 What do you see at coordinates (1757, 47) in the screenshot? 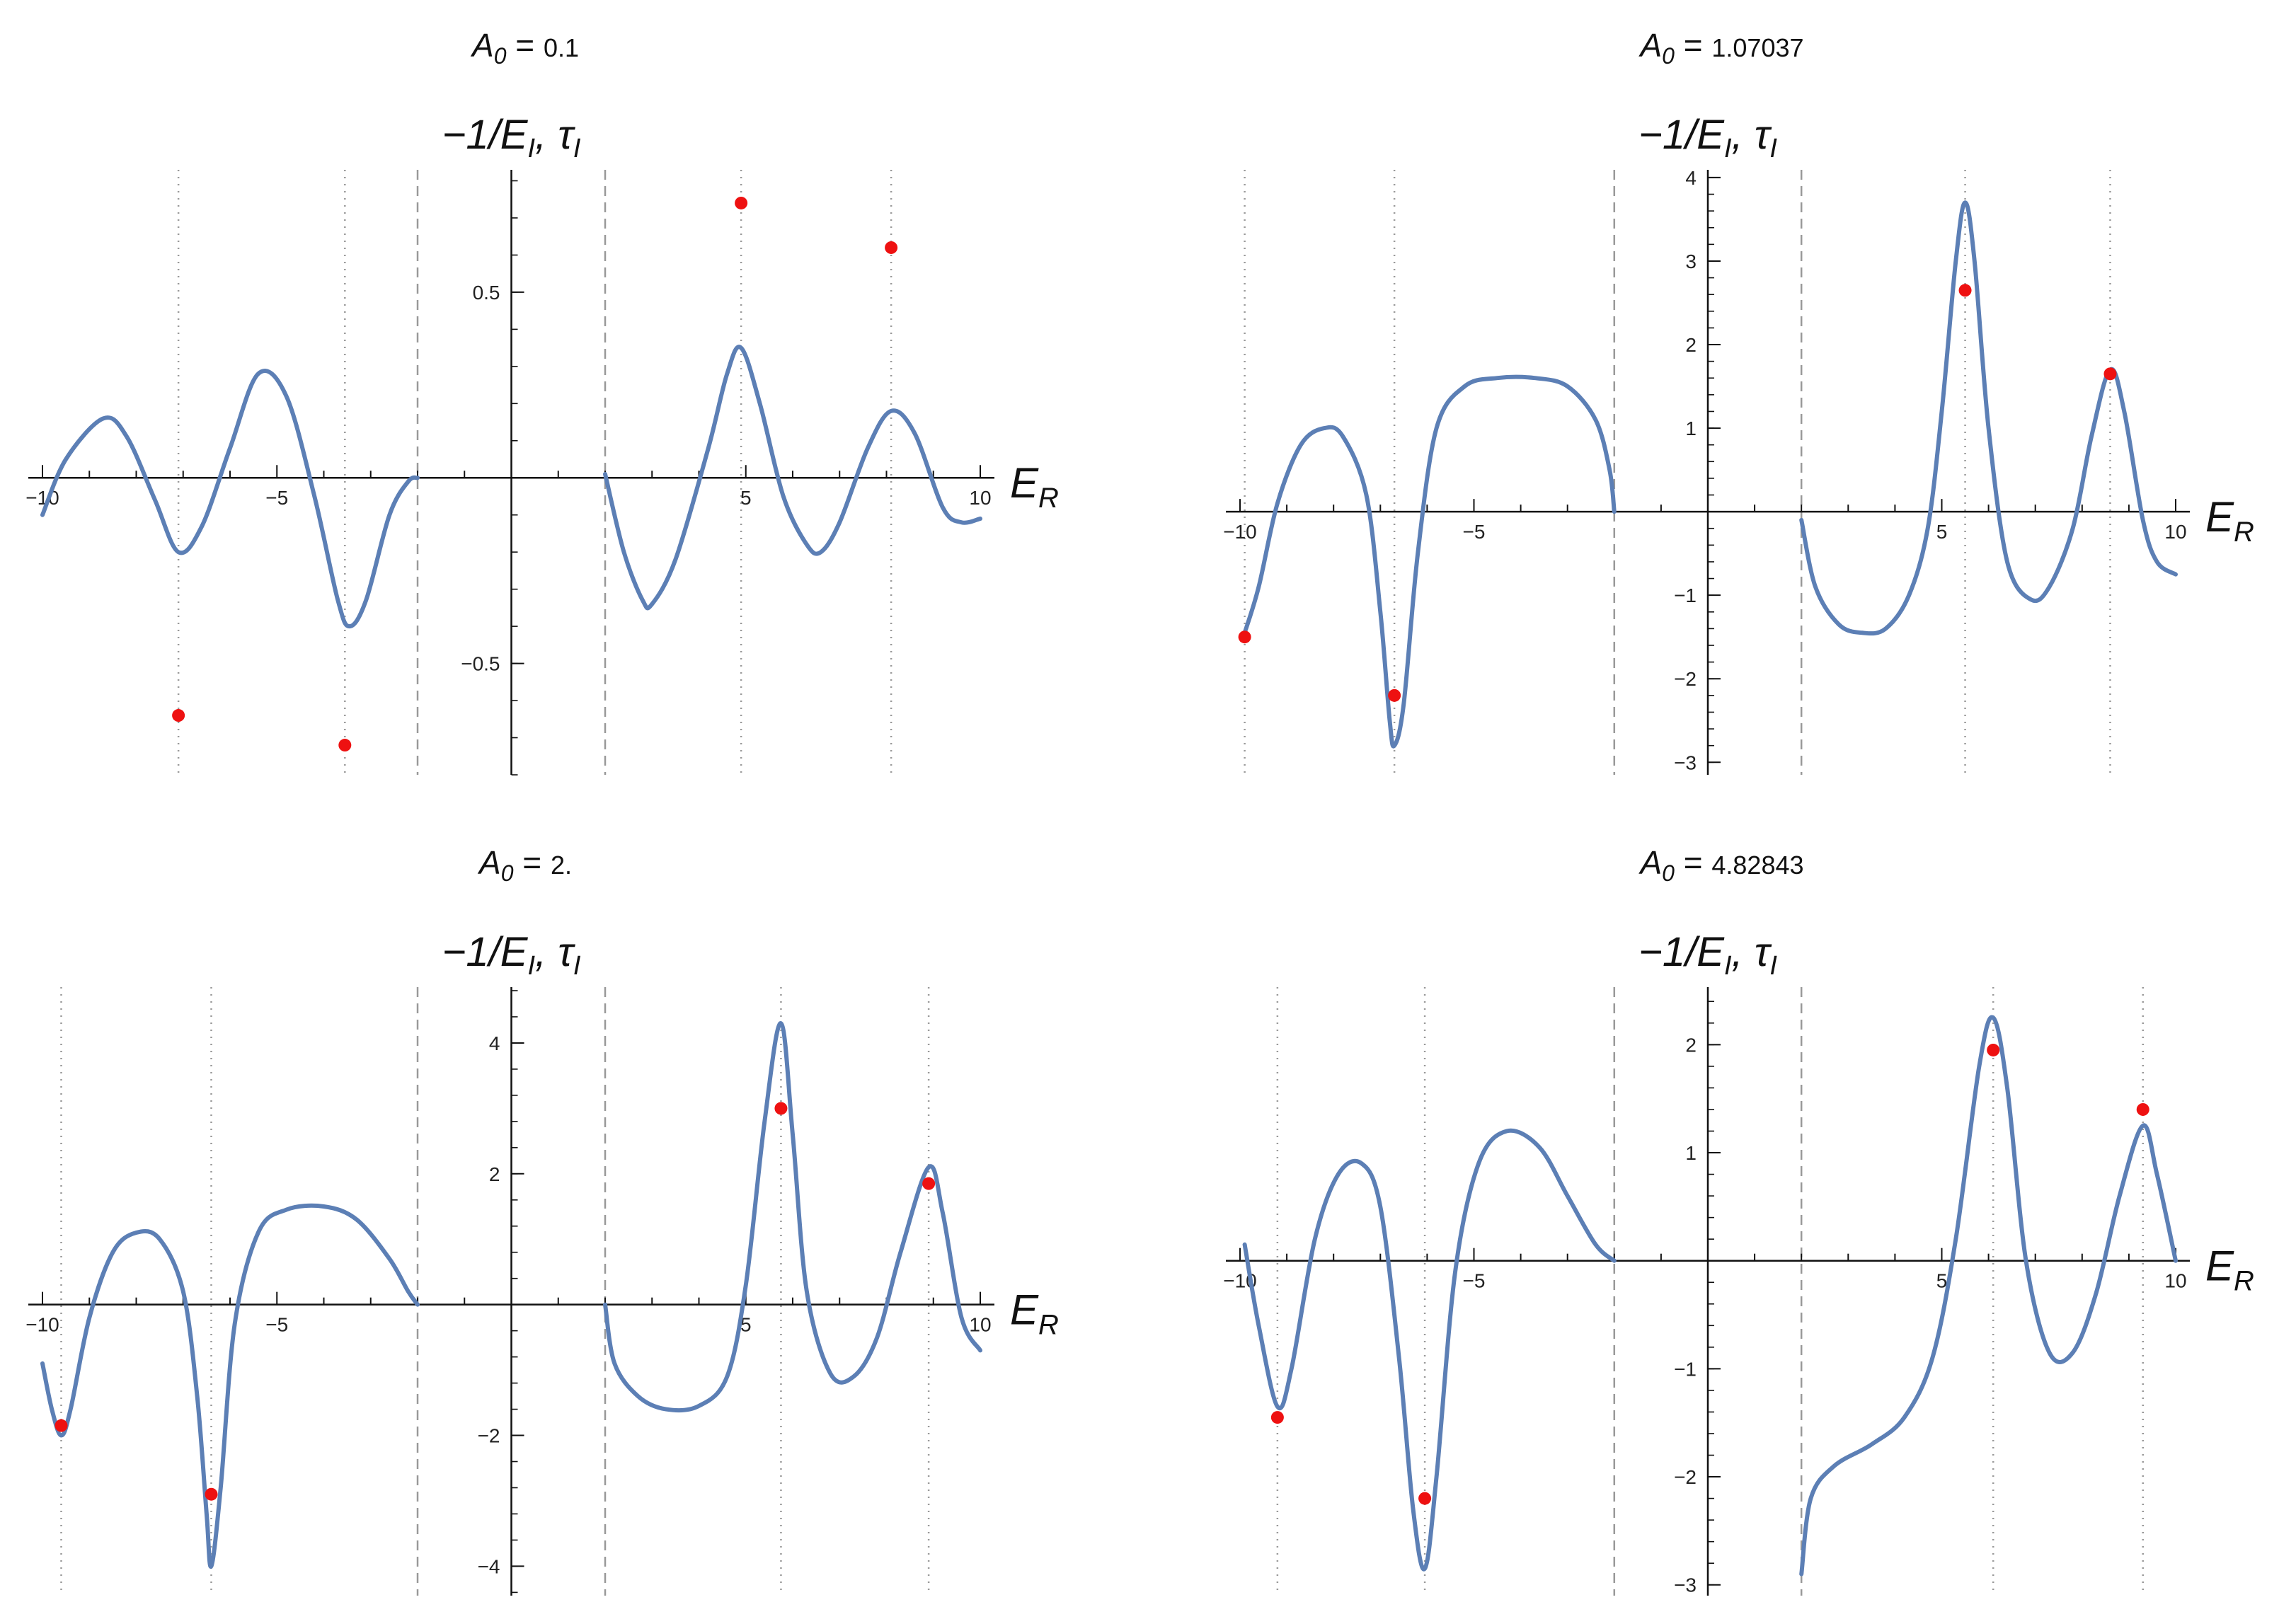
I see `title-value: 1.07037` at bounding box center [1757, 47].